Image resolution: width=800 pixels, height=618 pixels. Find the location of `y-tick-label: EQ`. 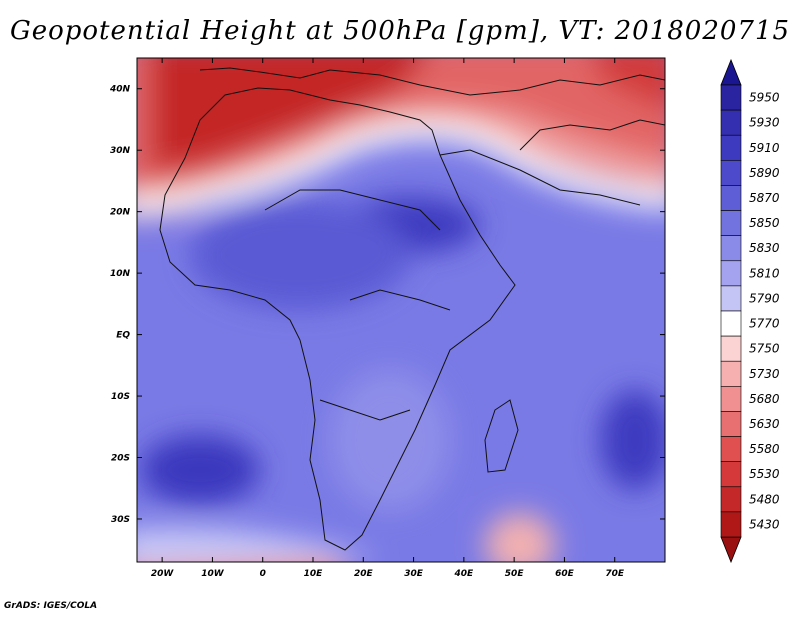

y-tick-label: EQ is located at coordinates (123, 336).